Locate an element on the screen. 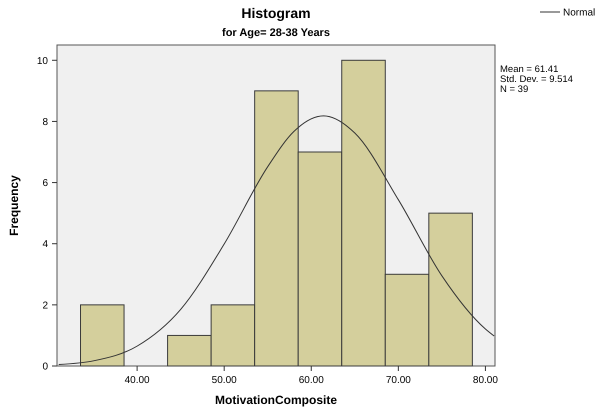 The height and width of the screenshot is (410, 607). y-tick-label: 0 is located at coordinates (45, 367).